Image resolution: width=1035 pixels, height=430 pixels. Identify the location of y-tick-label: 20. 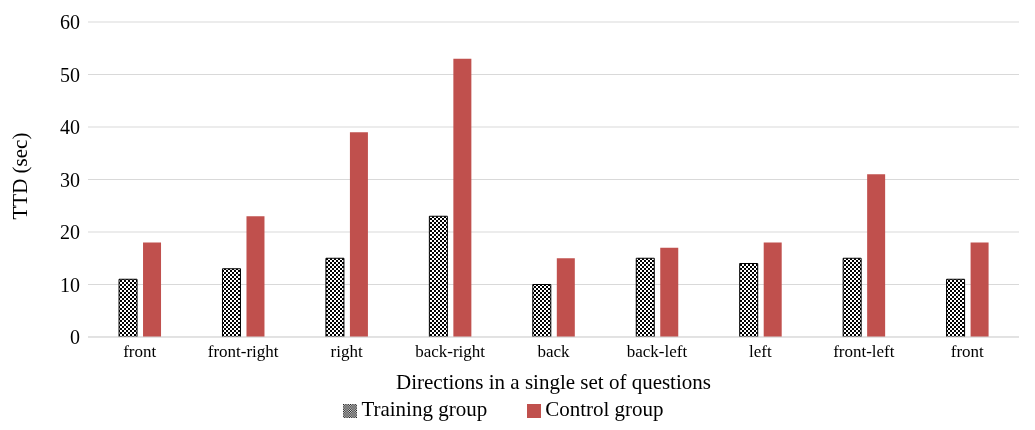
(70, 232).